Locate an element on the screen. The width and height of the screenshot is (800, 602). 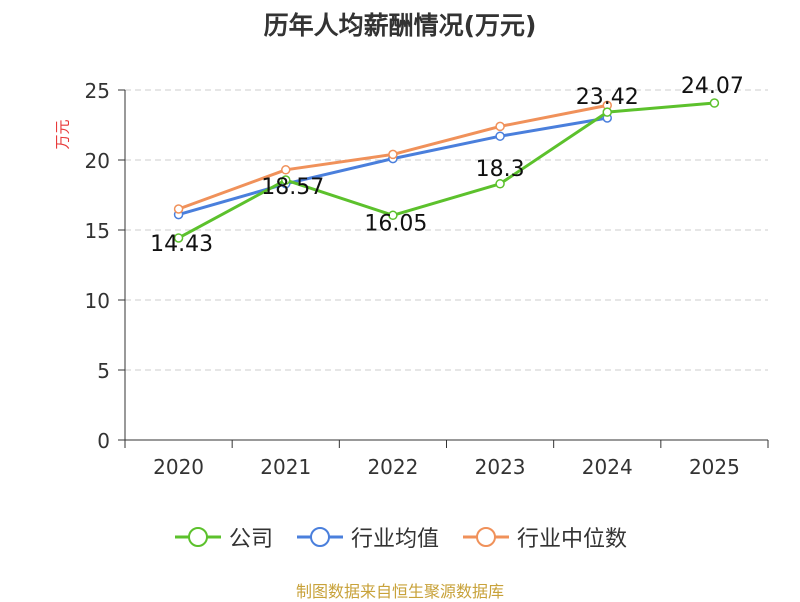
y-tick-label: 5 is located at coordinates (103, 371).